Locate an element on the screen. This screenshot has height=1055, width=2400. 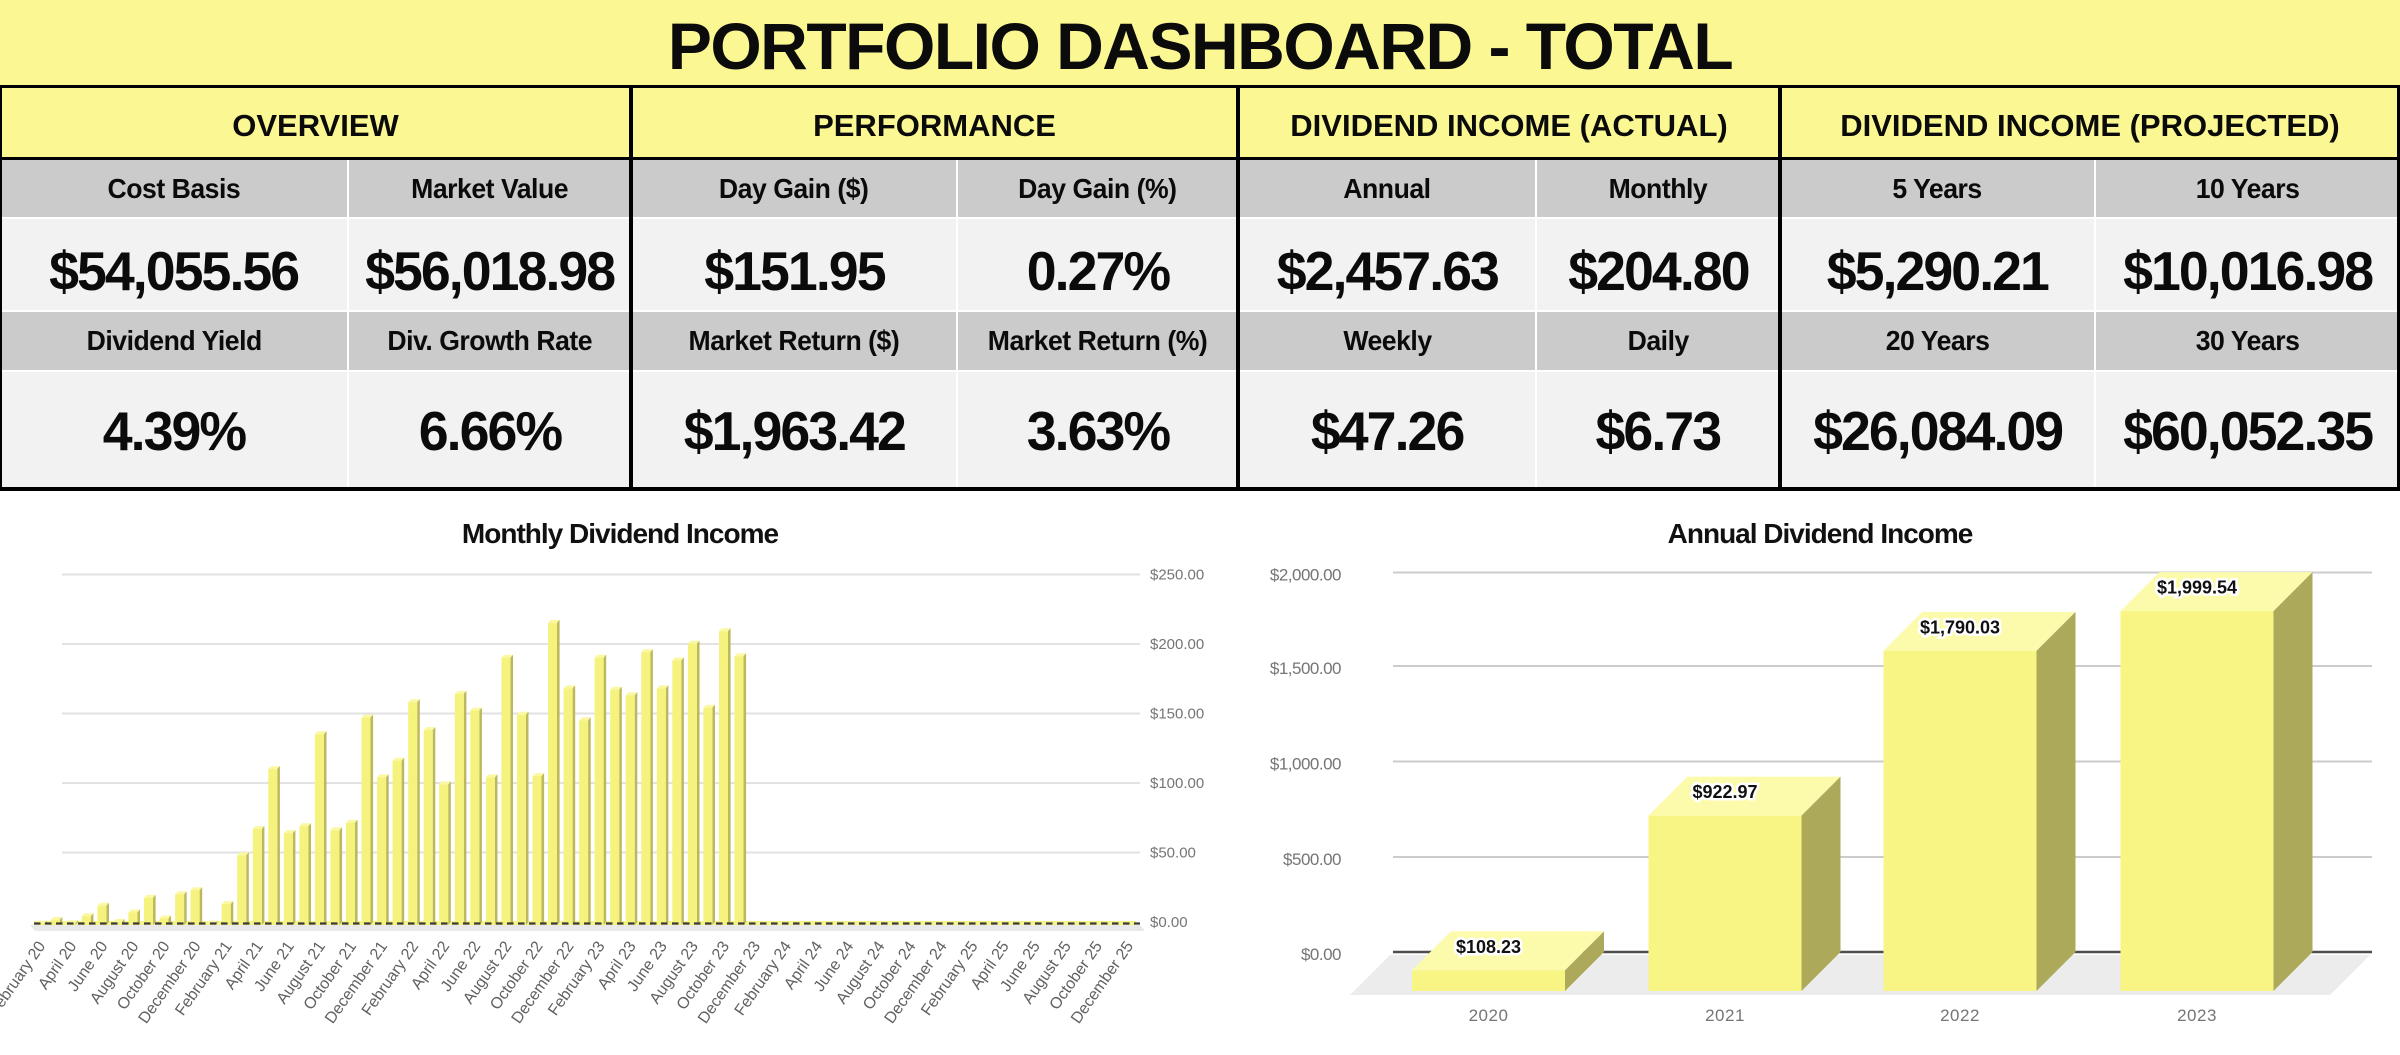
svg-text: $922.97 is located at coordinates (1724, 792).